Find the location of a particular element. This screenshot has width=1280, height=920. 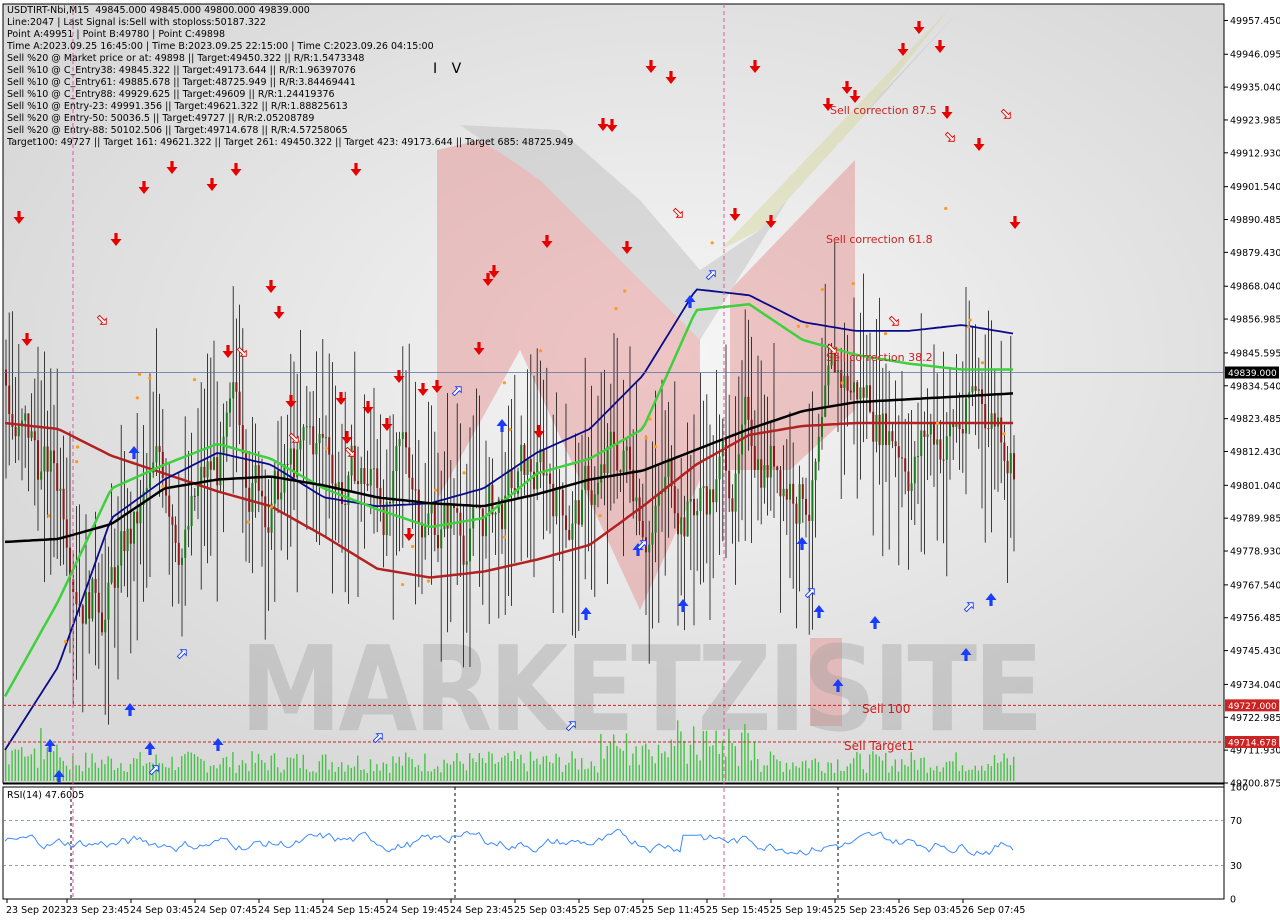

price-tick-label: 49901.540 is located at coordinates (1255, 187).